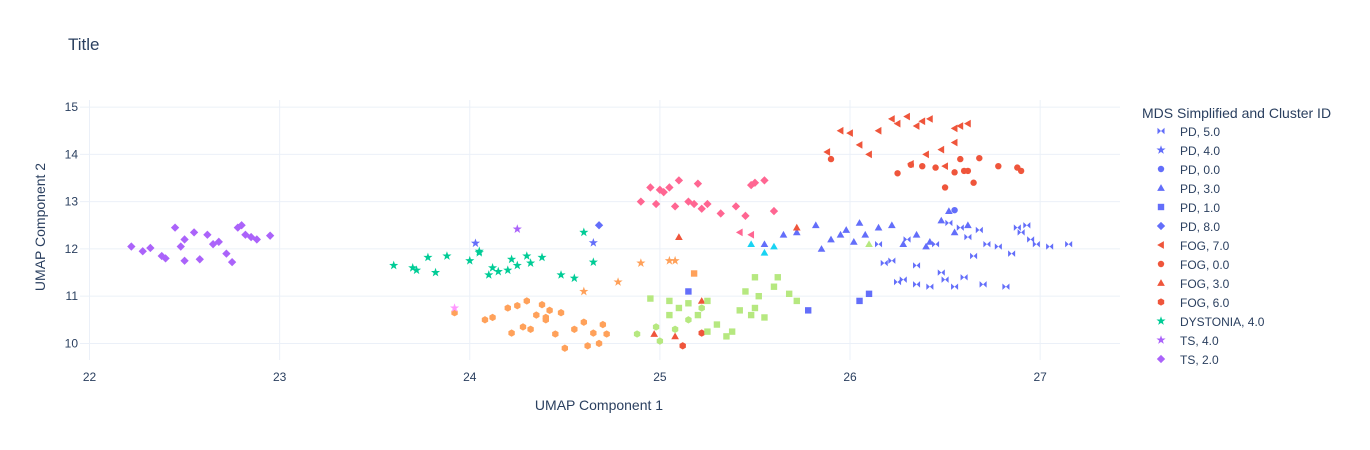 The image size is (1370, 450). Describe the element at coordinates (599, 405) in the screenshot. I see `x-axis-title: UMAP Component 1` at that location.